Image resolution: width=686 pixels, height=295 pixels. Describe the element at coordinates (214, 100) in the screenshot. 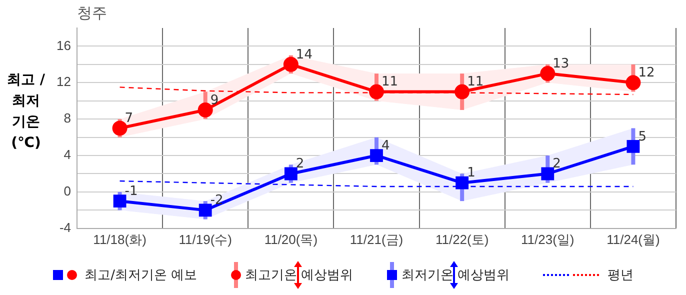

I see `data-label: 9` at that location.